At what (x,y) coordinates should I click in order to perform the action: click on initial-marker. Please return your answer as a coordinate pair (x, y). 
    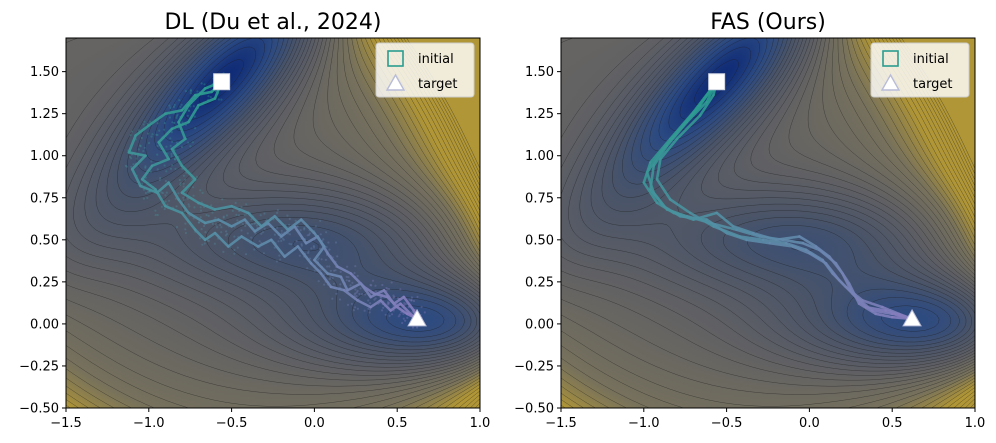
    Looking at the image, I should click on (717, 82).